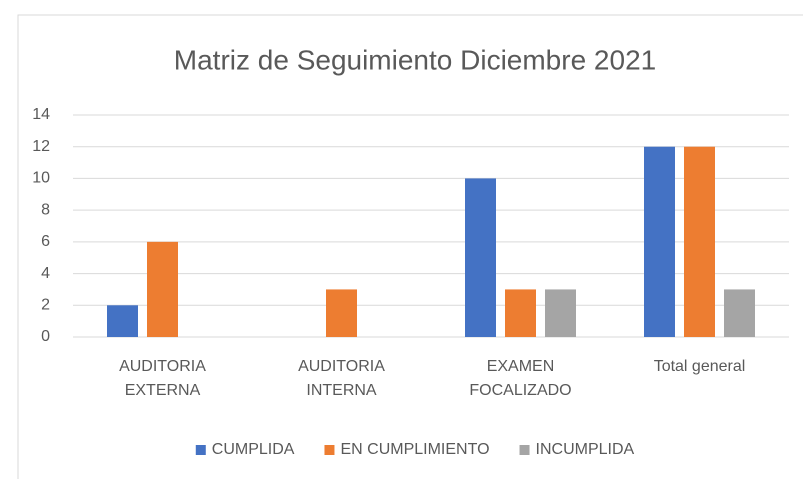 This screenshot has height=479, width=803. Describe the element at coordinates (41, 114) in the screenshot. I see `y-tick-label: 14` at that location.